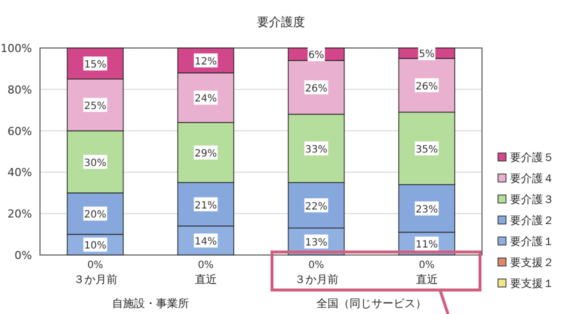  Describe the element at coordinates (205, 62) in the screenshot. I see `data-label: 12%` at that location.